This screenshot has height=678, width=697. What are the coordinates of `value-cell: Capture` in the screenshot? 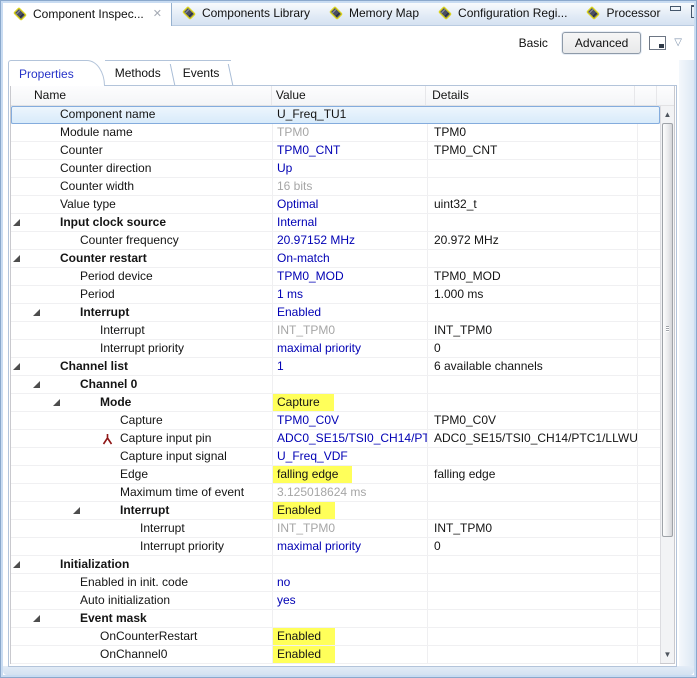 It's located at (350, 403).